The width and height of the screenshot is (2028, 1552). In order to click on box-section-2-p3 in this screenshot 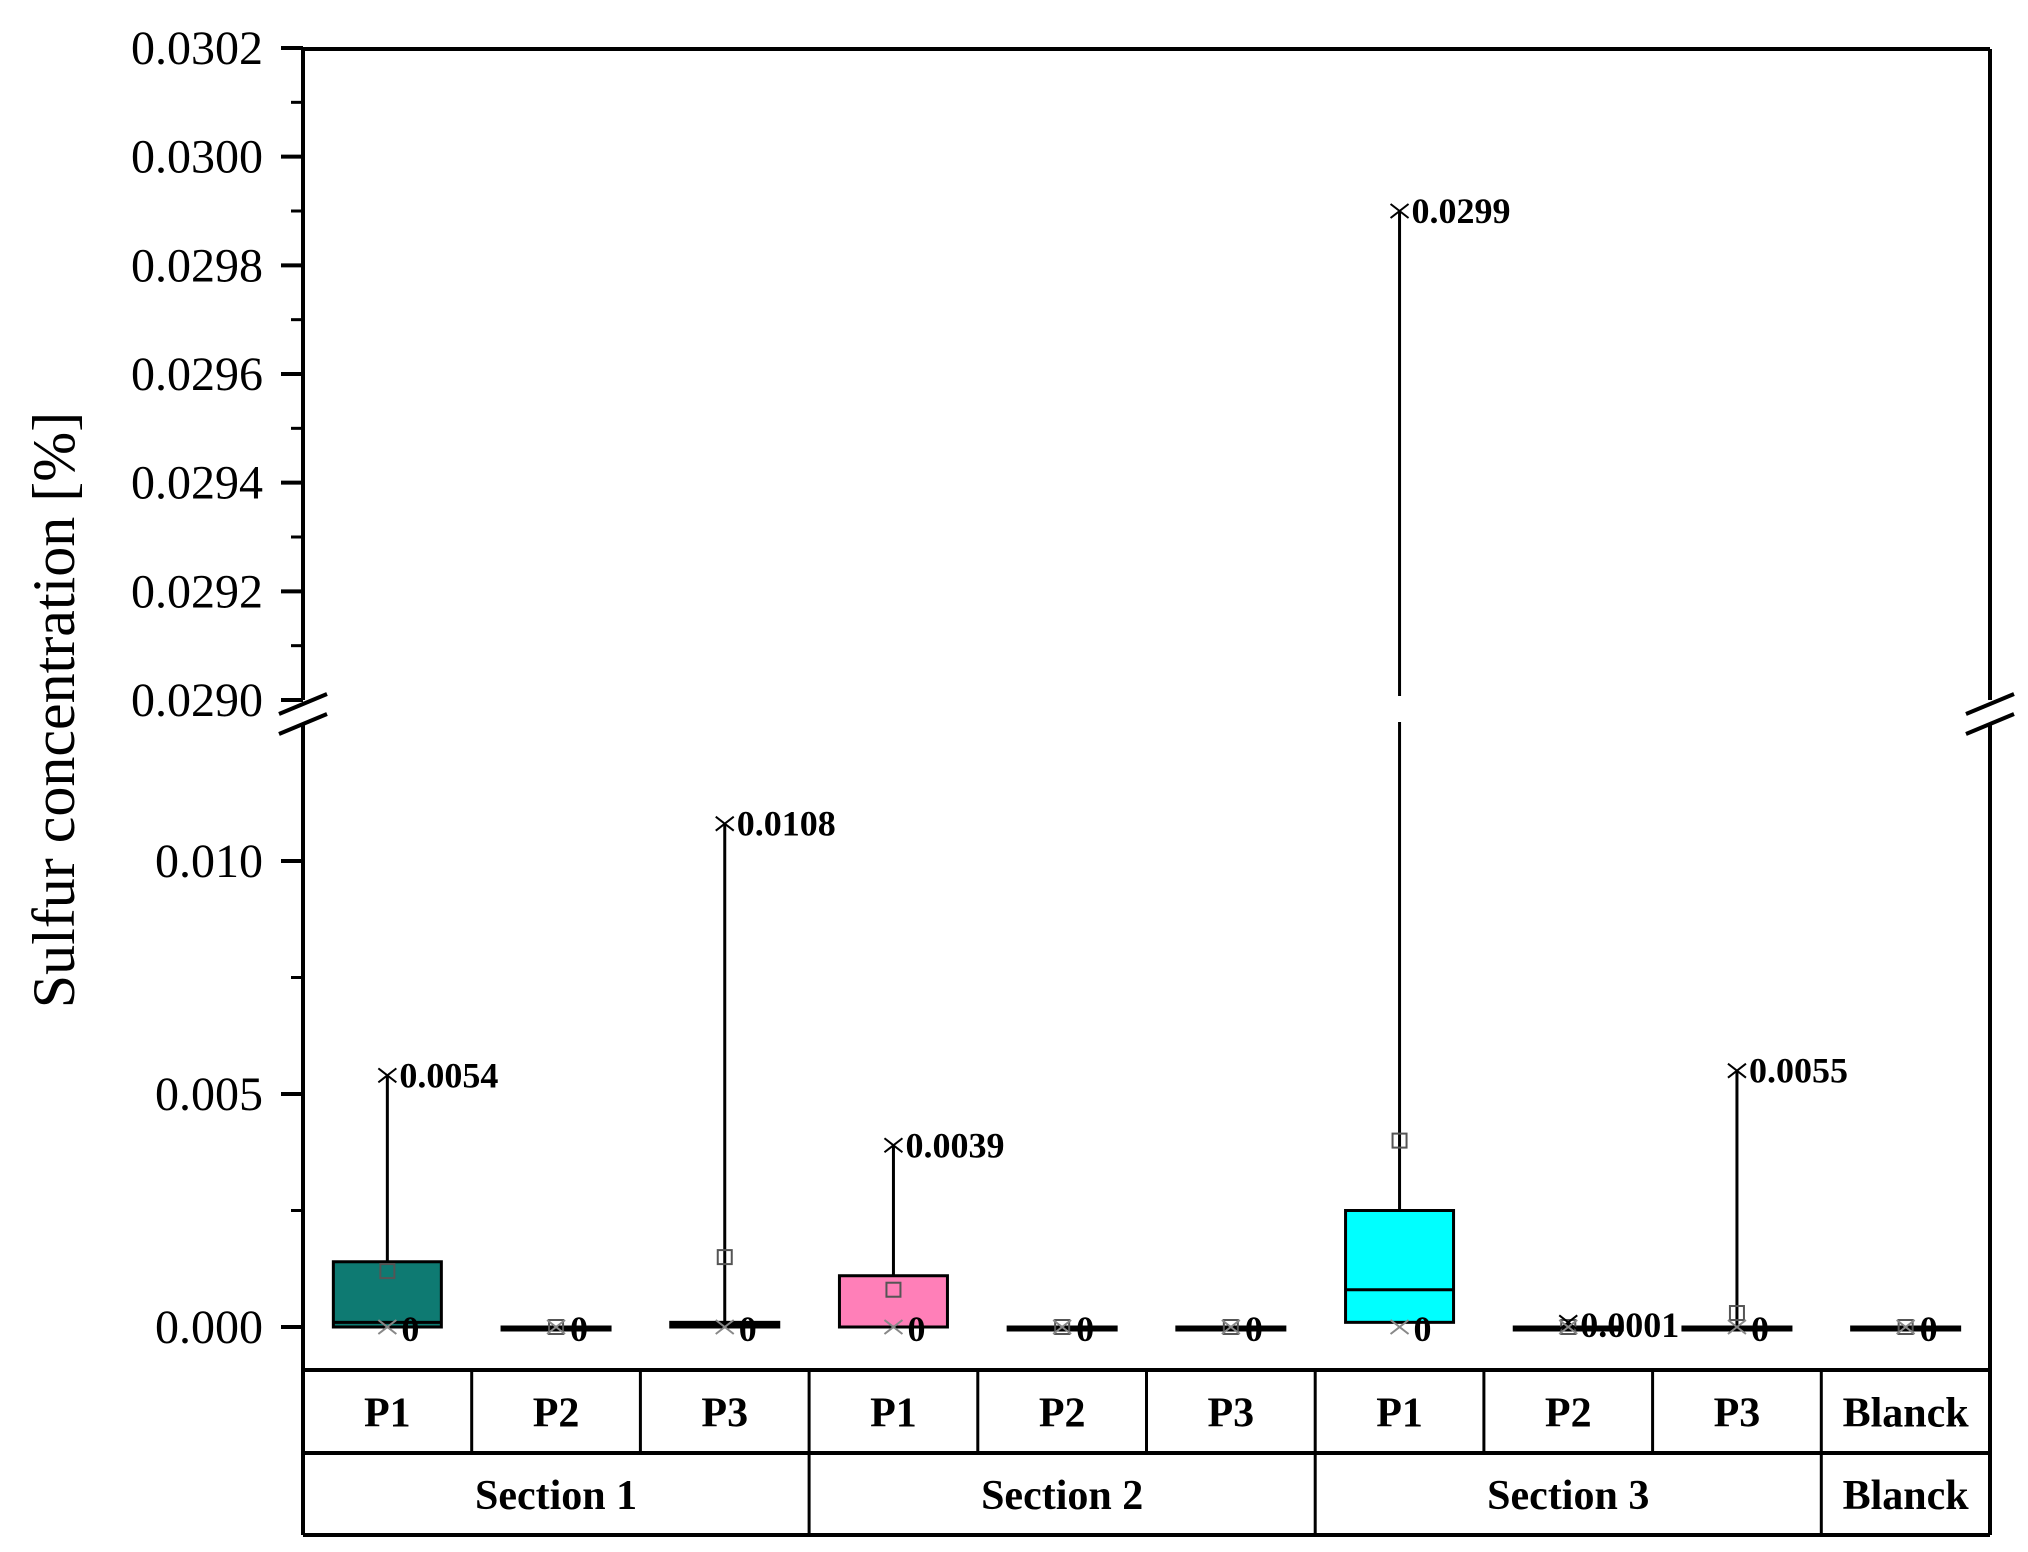, I will do `click(1231, 1327)`.